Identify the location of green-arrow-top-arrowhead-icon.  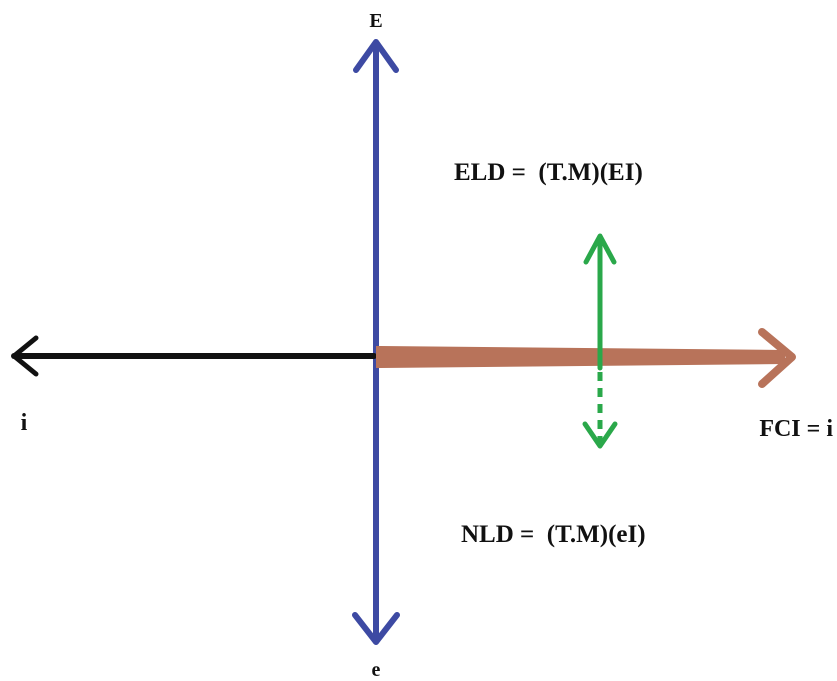
(600, 249).